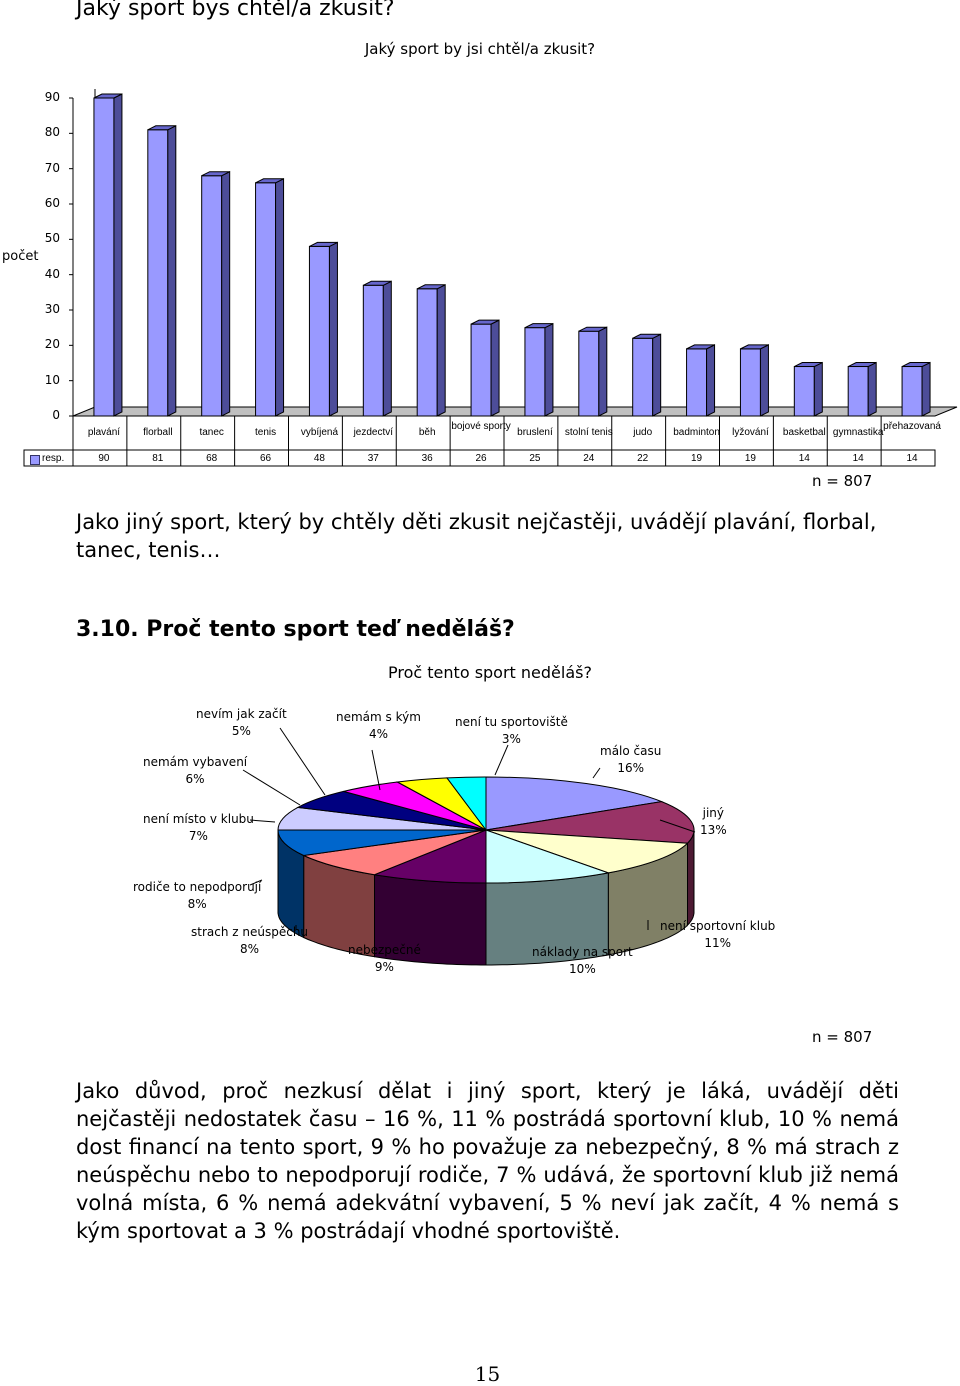 The image size is (960, 1386). I want to click on pie-chart-title: Proč tento sport neděláš?, so click(490, 672).